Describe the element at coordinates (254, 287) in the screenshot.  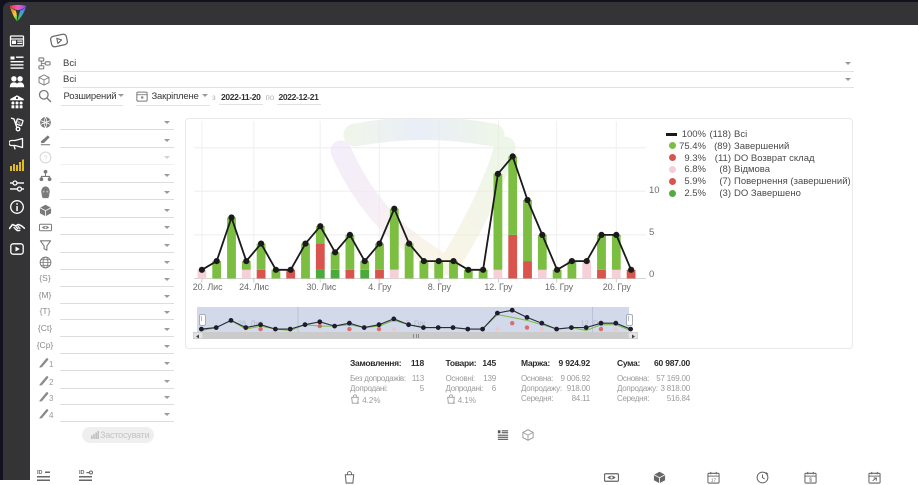
I see `svg-text: 24. Лис` at that location.